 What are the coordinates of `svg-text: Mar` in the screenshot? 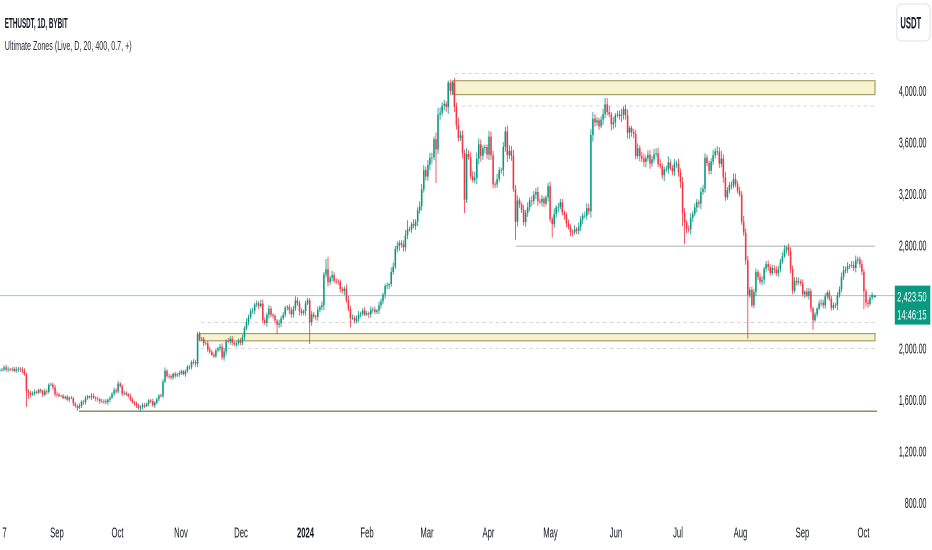 It's located at (426, 533).